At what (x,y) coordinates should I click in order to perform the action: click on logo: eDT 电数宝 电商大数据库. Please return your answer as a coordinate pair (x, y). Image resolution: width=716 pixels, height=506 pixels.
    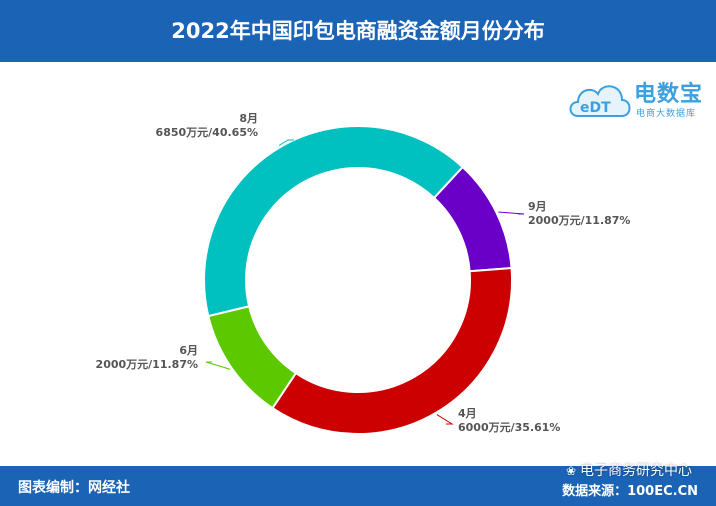
    Looking at the image, I should click on (640, 98).